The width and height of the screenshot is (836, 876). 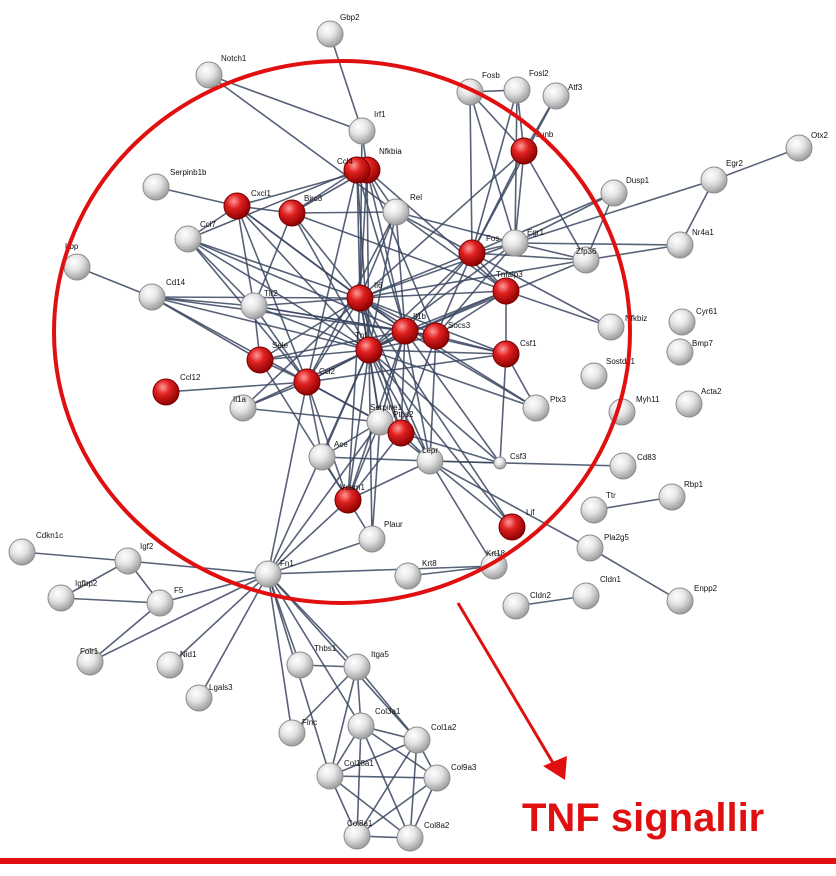 What do you see at coordinates (692, 599) in the screenshot?
I see `node-enpp2: Enpp2` at bounding box center [692, 599].